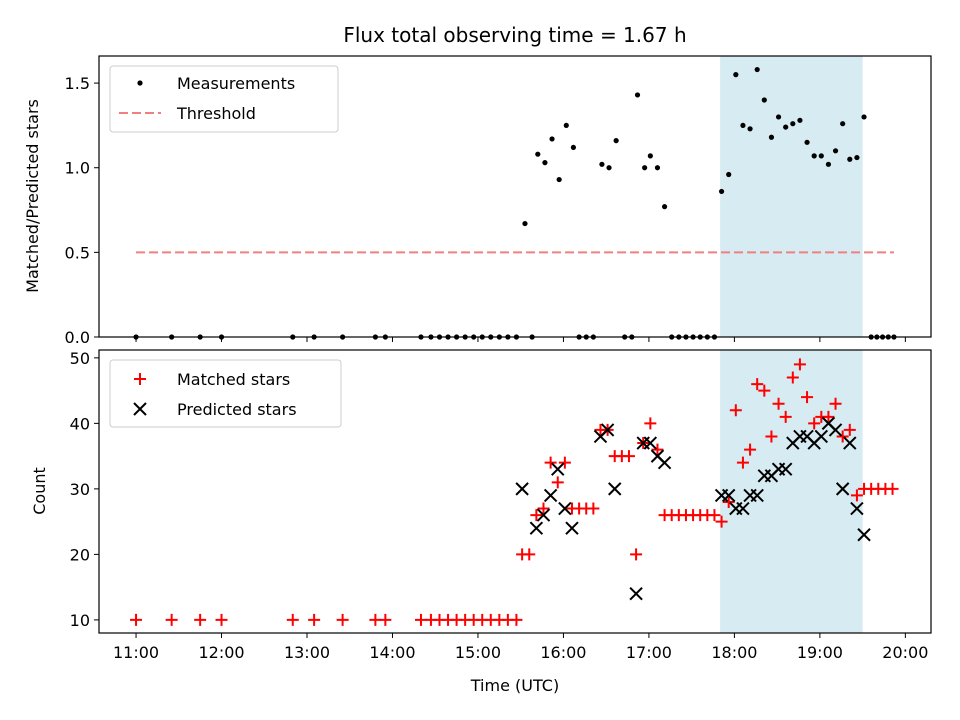  Describe the element at coordinates (224, 99) in the screenshot. I see `top-legend: Measurements Threshold` at that location.